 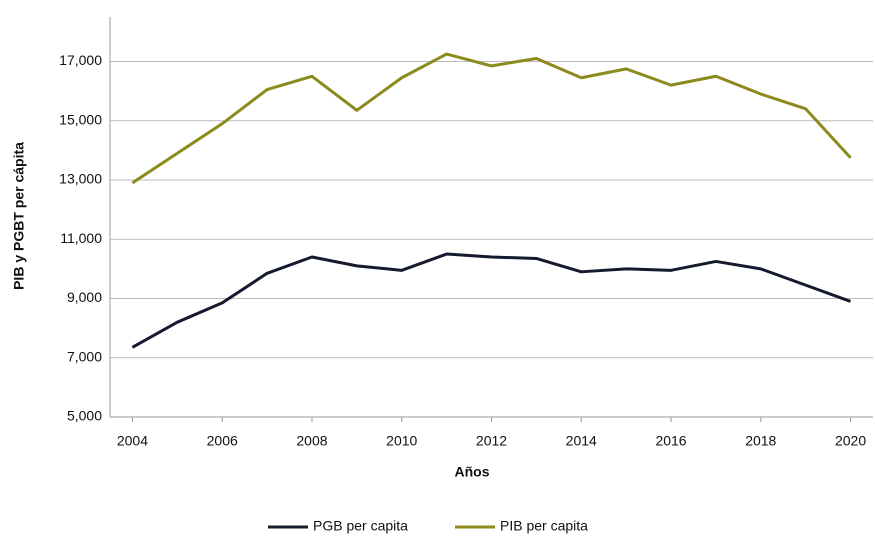 I want to click on x-tick-label: 2020, so click(x=850, y=441).